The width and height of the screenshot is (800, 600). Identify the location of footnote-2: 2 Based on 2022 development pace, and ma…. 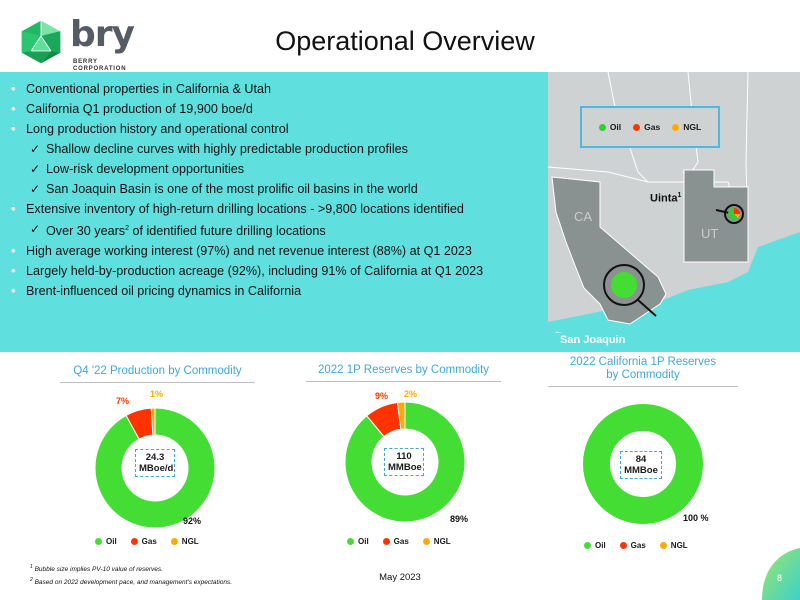
(131, 582).